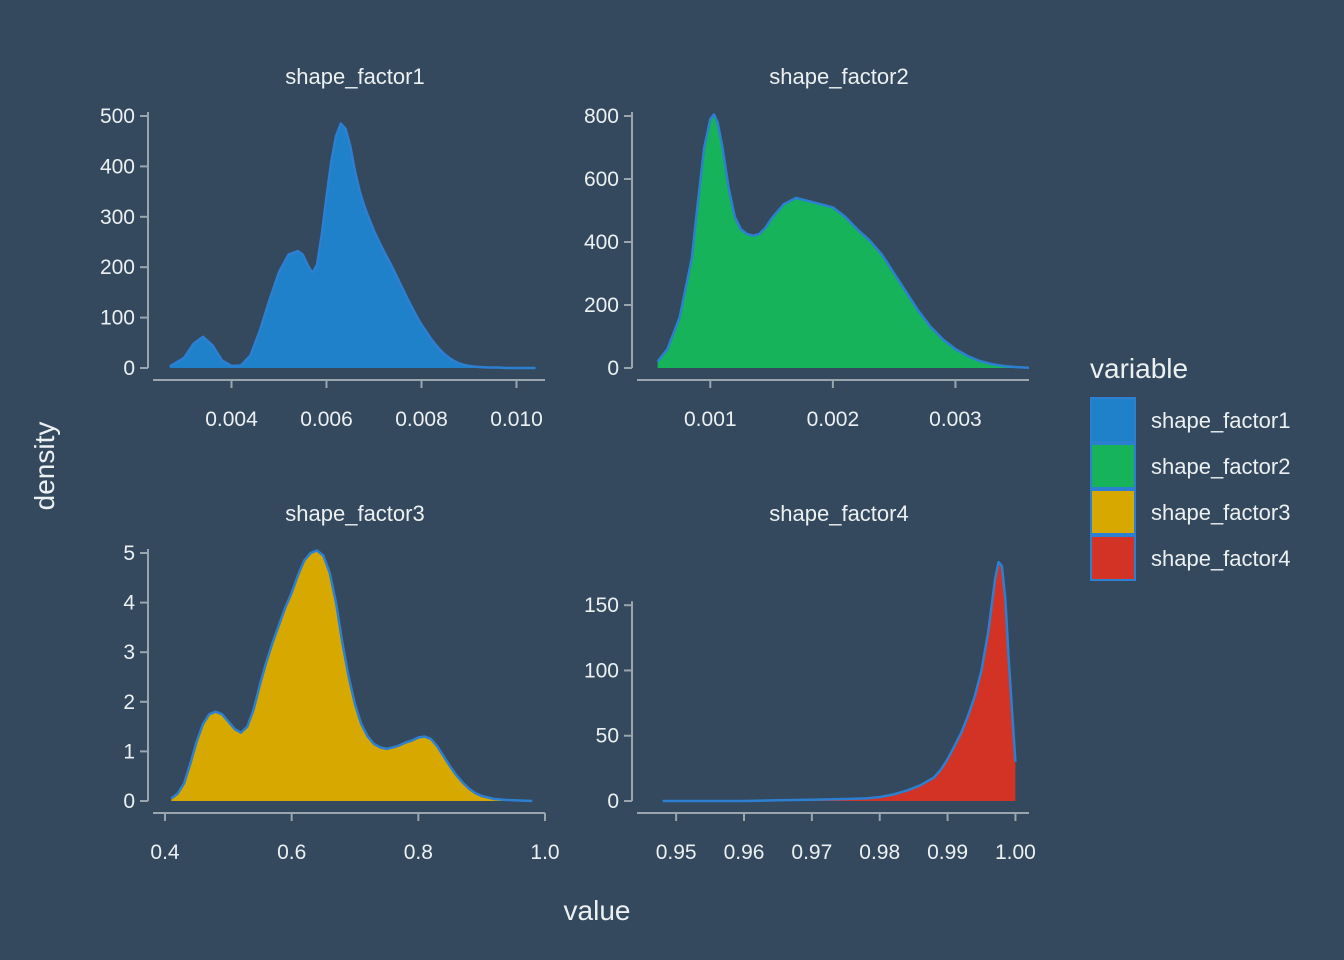 This screenshot has width=1344, height=960. What do you see at coordinates (117, 116) in the screenshot?
I see `y-tick-label: 500` at bounding box center [117, 116].